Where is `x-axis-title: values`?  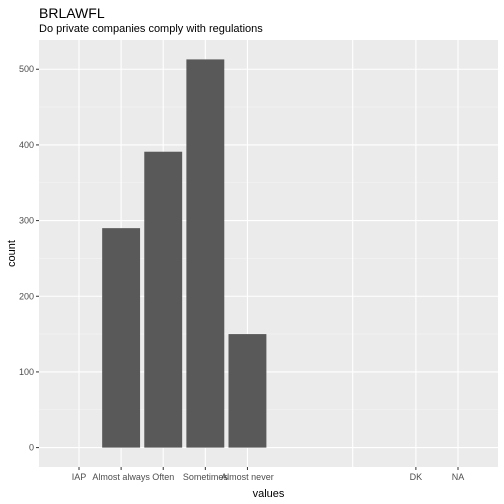 x-axis-title: values is located at coordinates (269, 494).